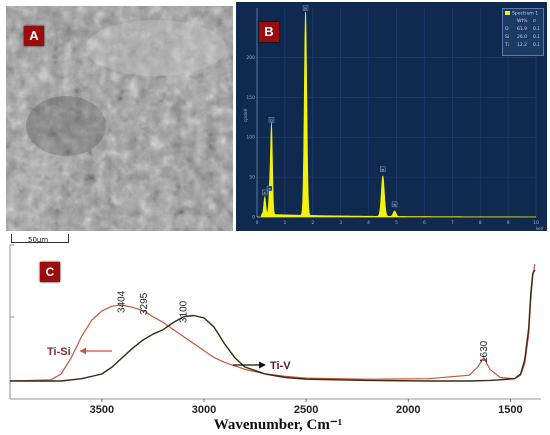  What do you see at coordinates (312, 223) in the screenshot?
I see `eds-x-tick-label: 2` at bounding box center [312, 223].